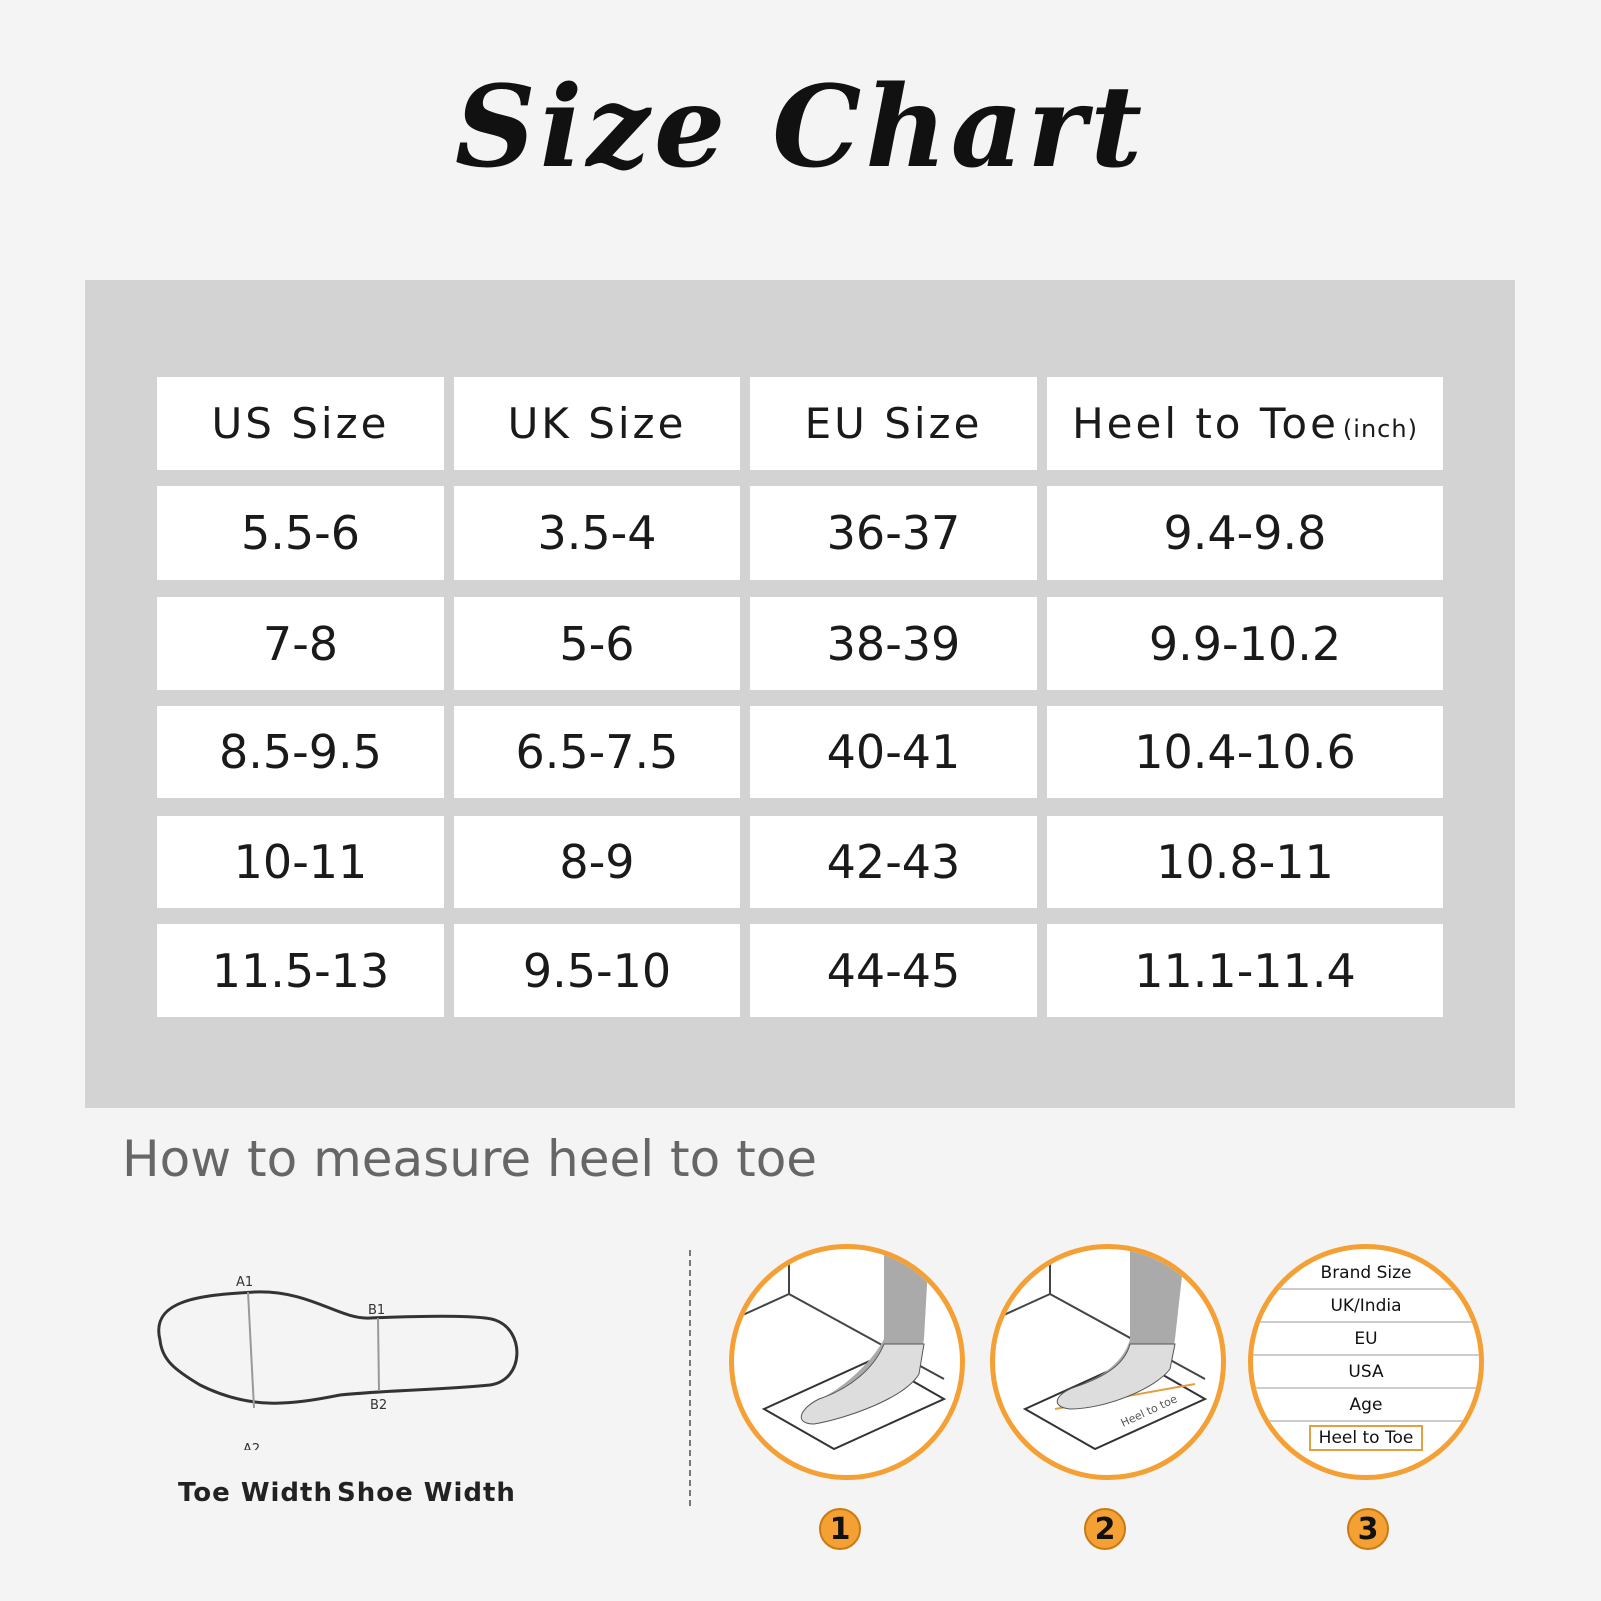 This screenshot has height=1601, width=1601. I want to click on table-cell: 11.5-13, so click(300, 970).